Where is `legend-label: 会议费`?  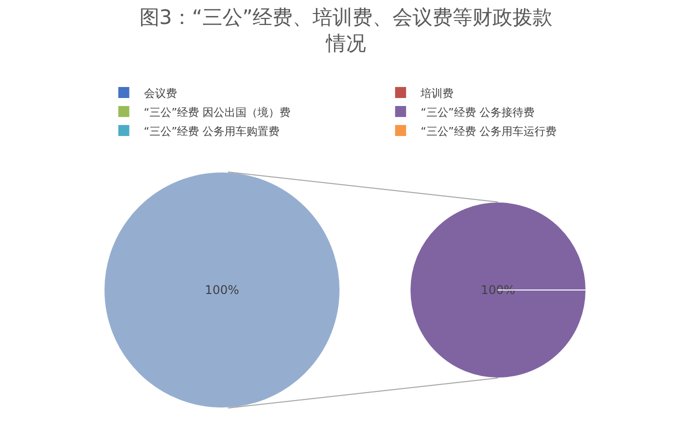 legend-label: 会议费 is located at coordinates (160, 93).